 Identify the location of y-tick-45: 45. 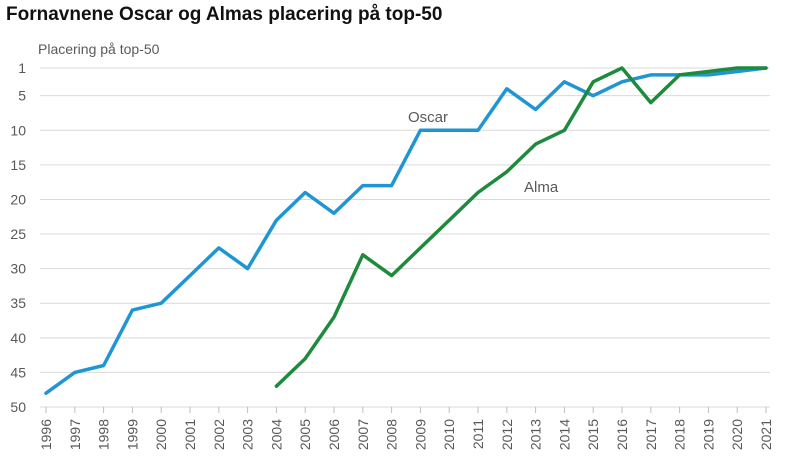
(18, 372).